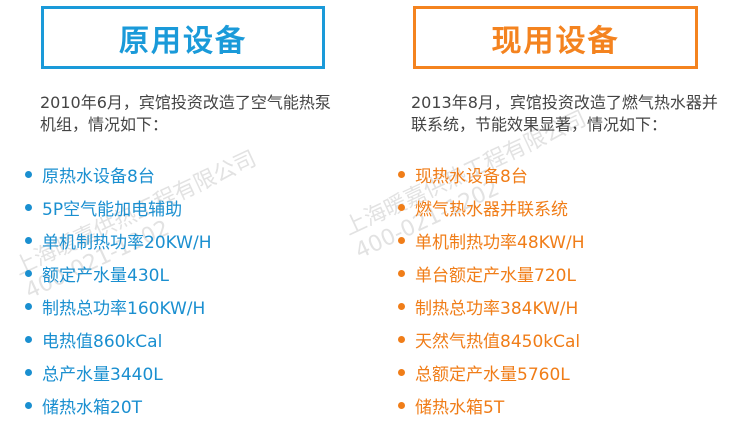  Describe the element at coordinates (98, 177) in the screenshot. I see `item-text: 原热水设备8台` at that location.